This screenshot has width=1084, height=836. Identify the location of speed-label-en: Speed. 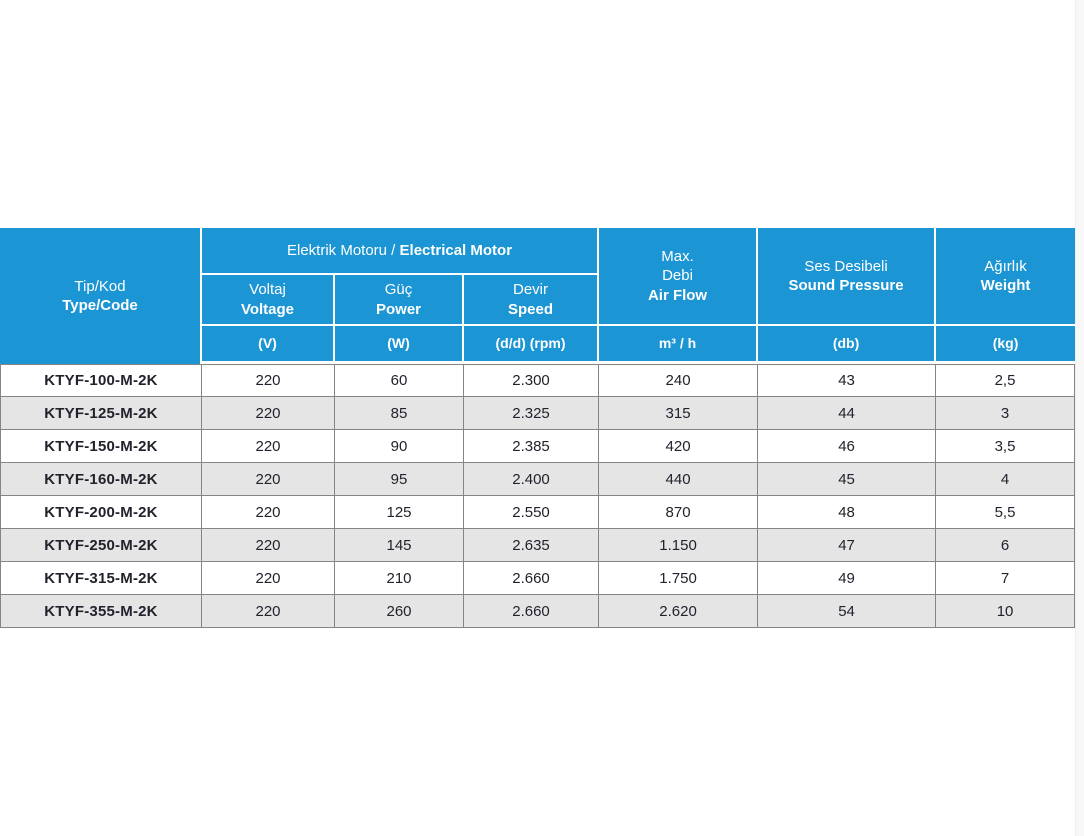
(531, 309).